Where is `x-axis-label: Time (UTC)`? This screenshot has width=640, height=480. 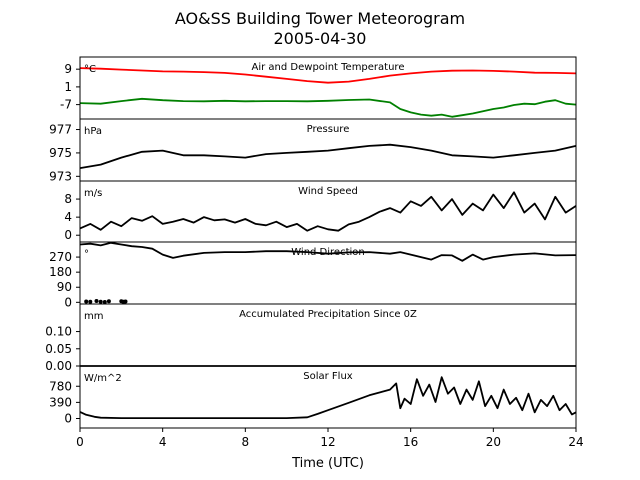 x-axis-label: Time (UTC) is located at coordinates (327, 463).